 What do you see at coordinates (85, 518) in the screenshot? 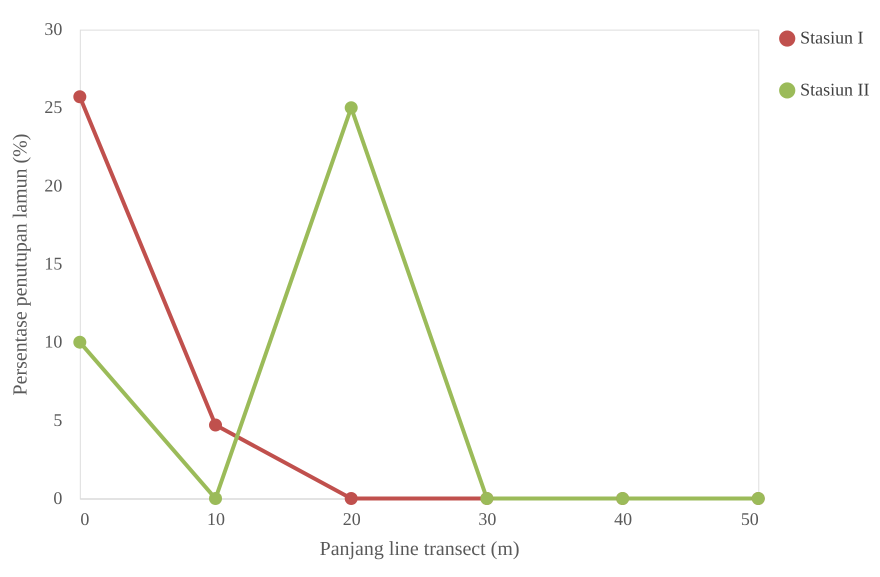
I see `x-tick-label: 0` at bounding box center [85, 518].